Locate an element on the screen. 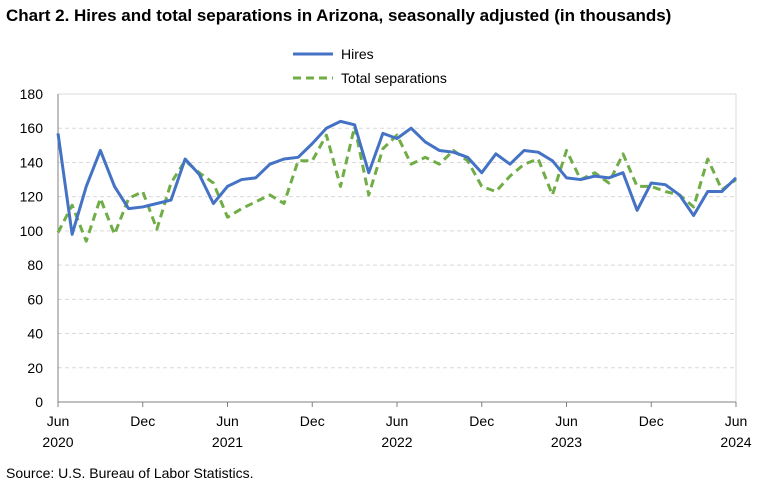 The image size is (780, 488). y-axis-ticks: 0 20 40 60 80 100 120 140 160 180 is located at coordinates (32, 248).